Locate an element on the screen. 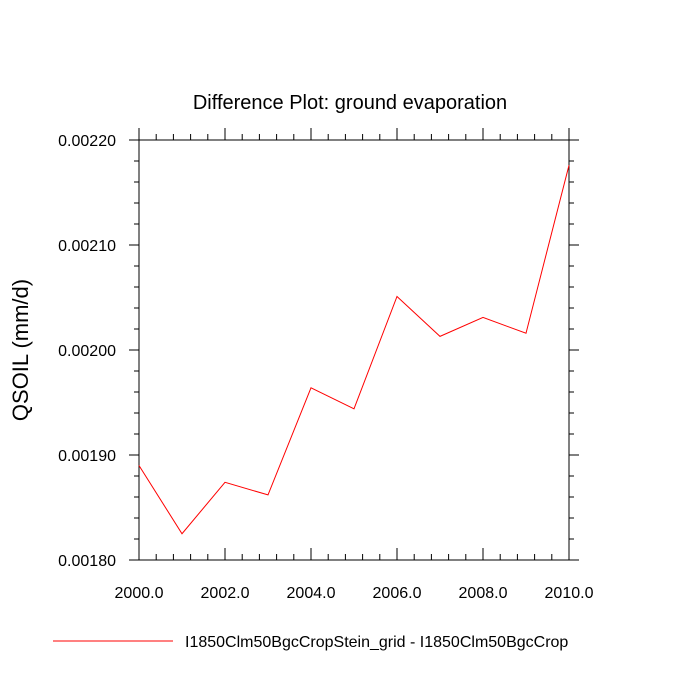  x-tick-label: 2010.0 is located at coordinates (569, 593).